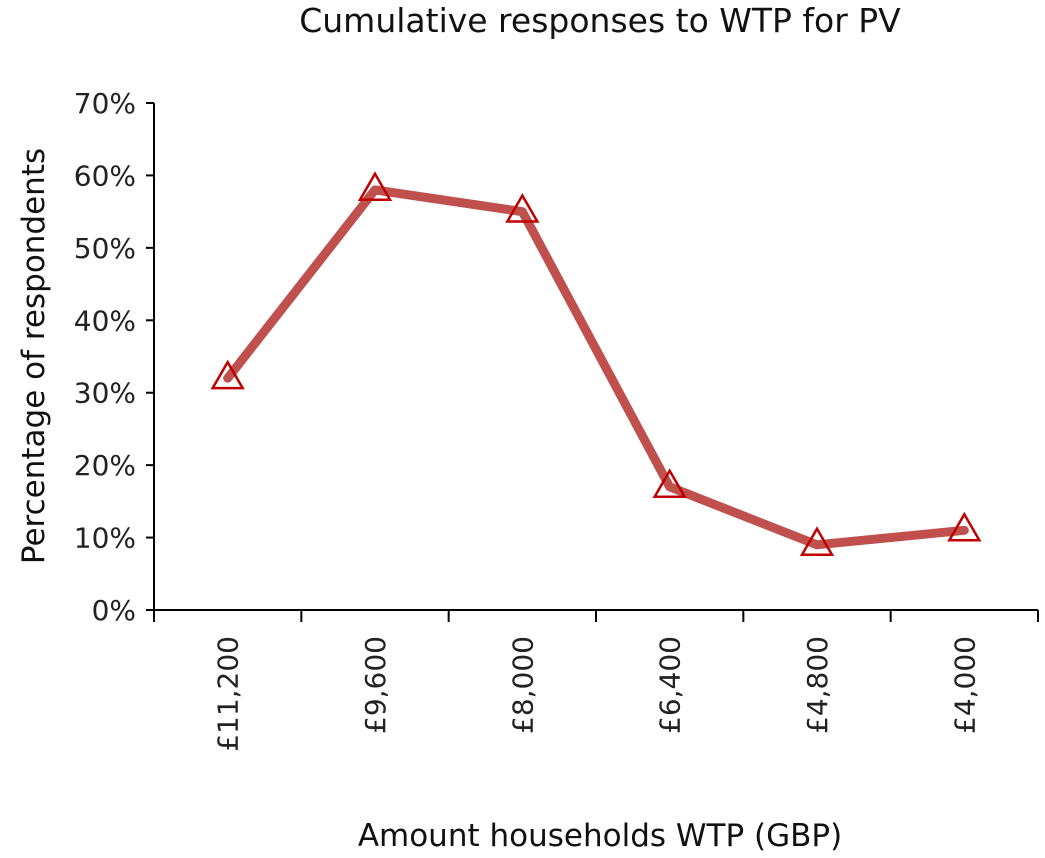  What do you see at coordinates (817, 685) in the screenshot?
I see `x-category-label: £4,800` at bounding box center [817, 685].